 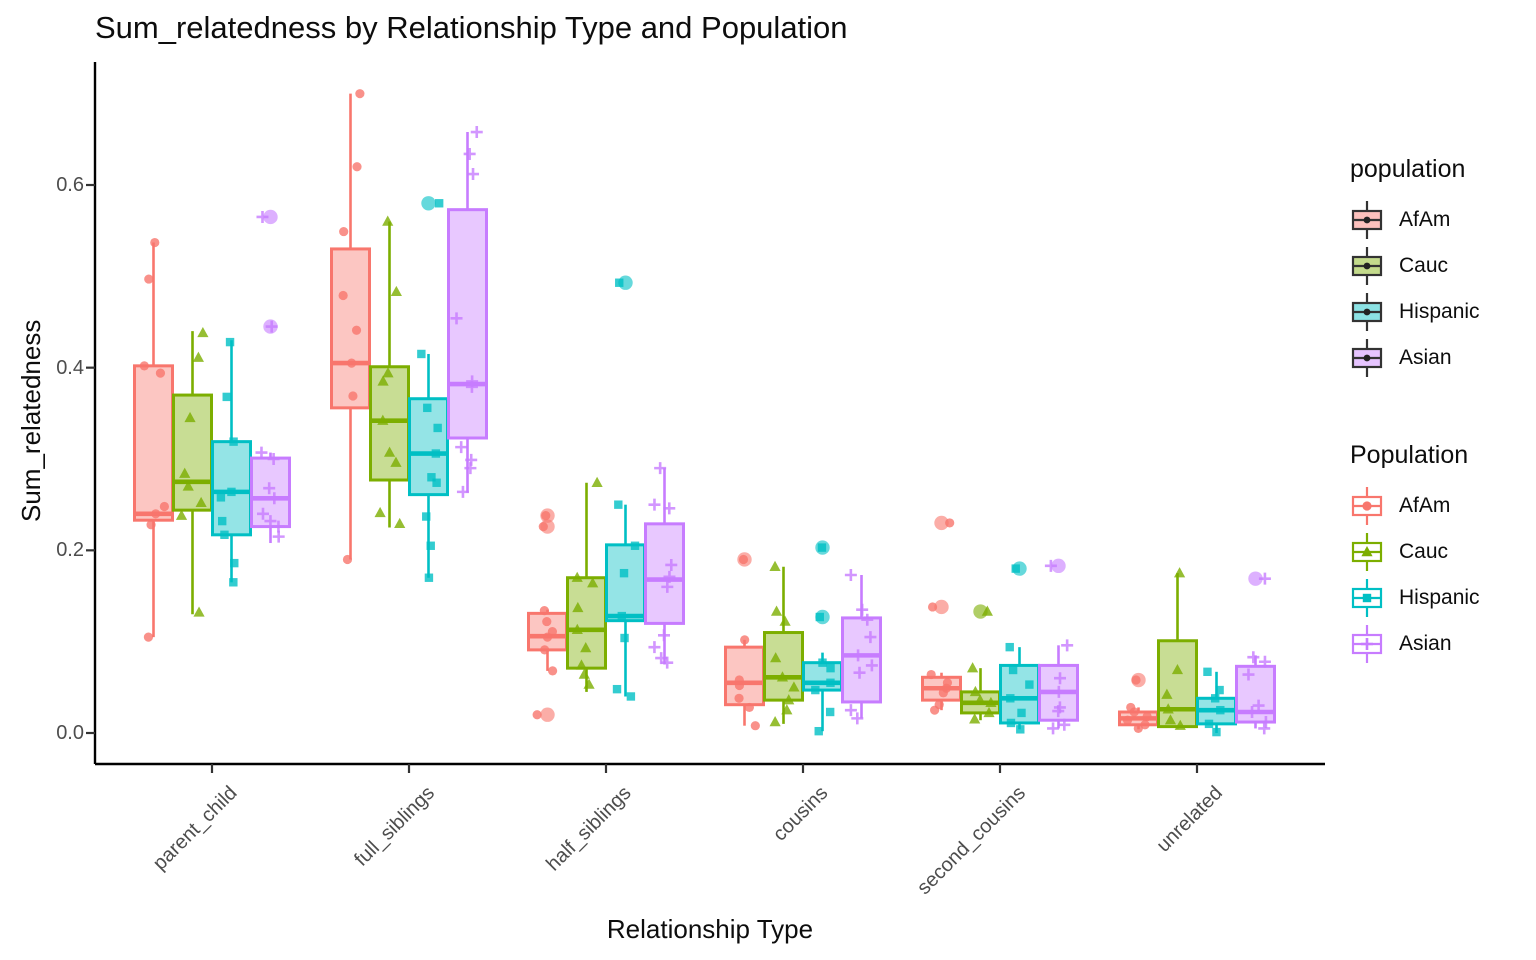 I want to click on key-dot, so click(x=1367, y=312).